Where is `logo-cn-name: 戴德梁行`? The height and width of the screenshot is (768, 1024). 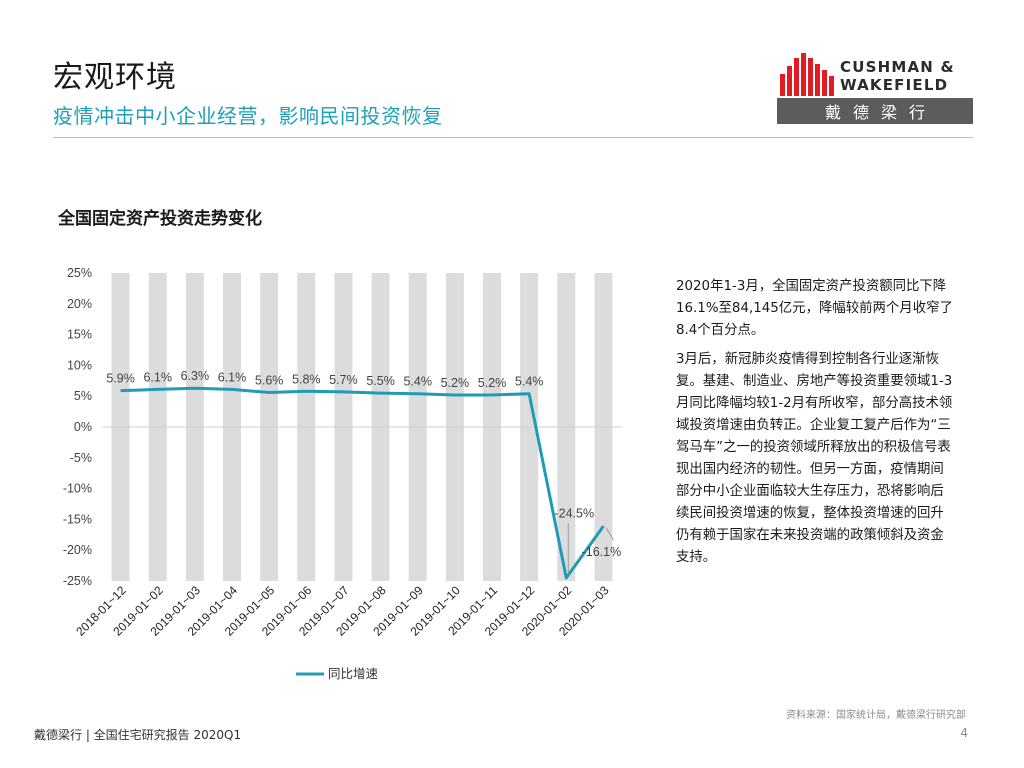 logo-cn-name: 戴德梁行 is located at coordinates (880, 112).